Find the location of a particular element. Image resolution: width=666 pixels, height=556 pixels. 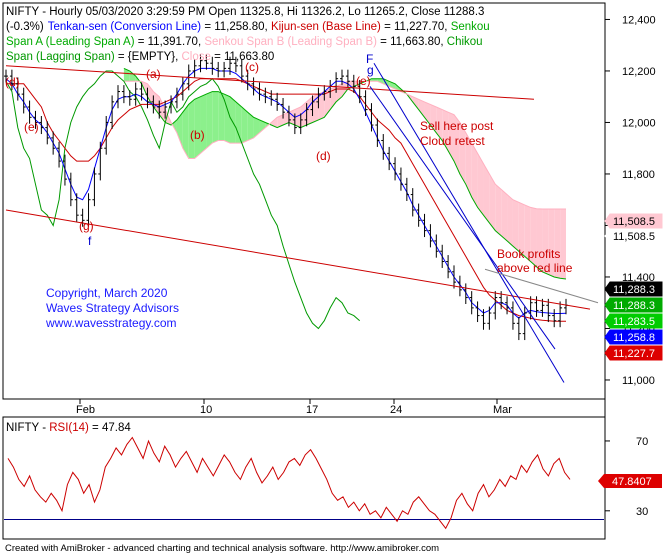

wave-label-c: (c) is located at coordinates (252, 67).